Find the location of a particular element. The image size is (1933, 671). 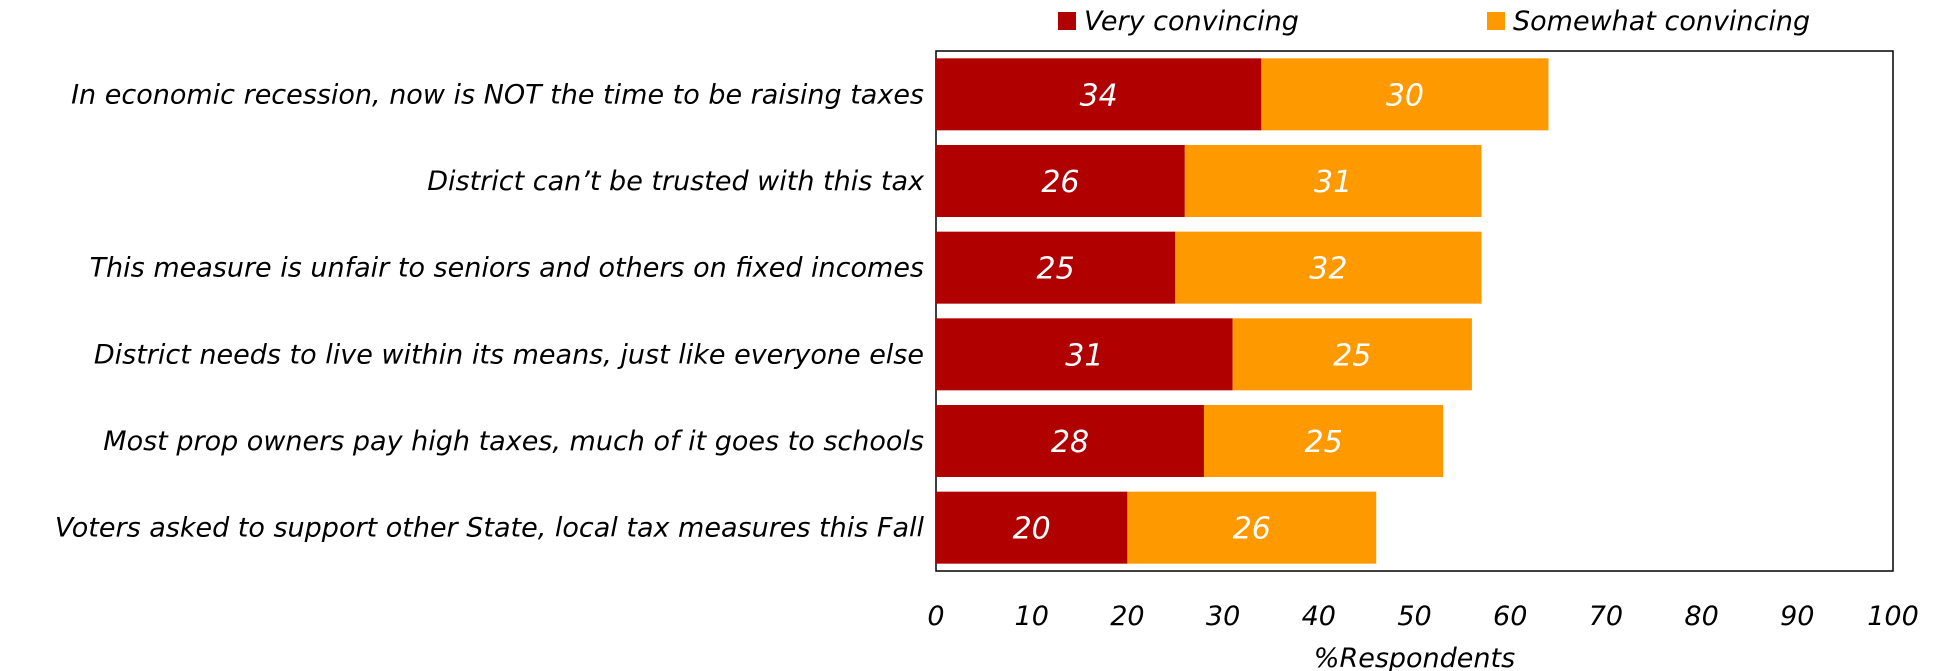

legend-label: Somewhat convincing is located at coordinates (1661, 21).